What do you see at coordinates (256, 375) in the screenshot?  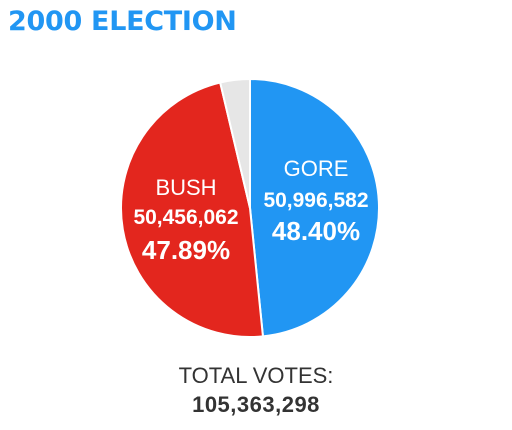 I see `total-votes-caption: TOTAL VOTES:` at bounding box center [256, 375].